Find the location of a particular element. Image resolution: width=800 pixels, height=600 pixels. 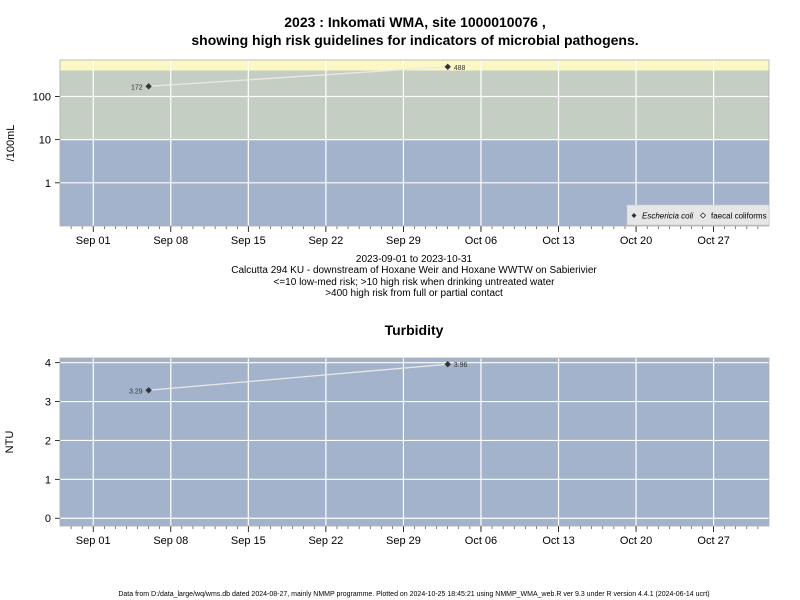

chart1-y-tick-label: 100 is located at coordinates (42, 97).